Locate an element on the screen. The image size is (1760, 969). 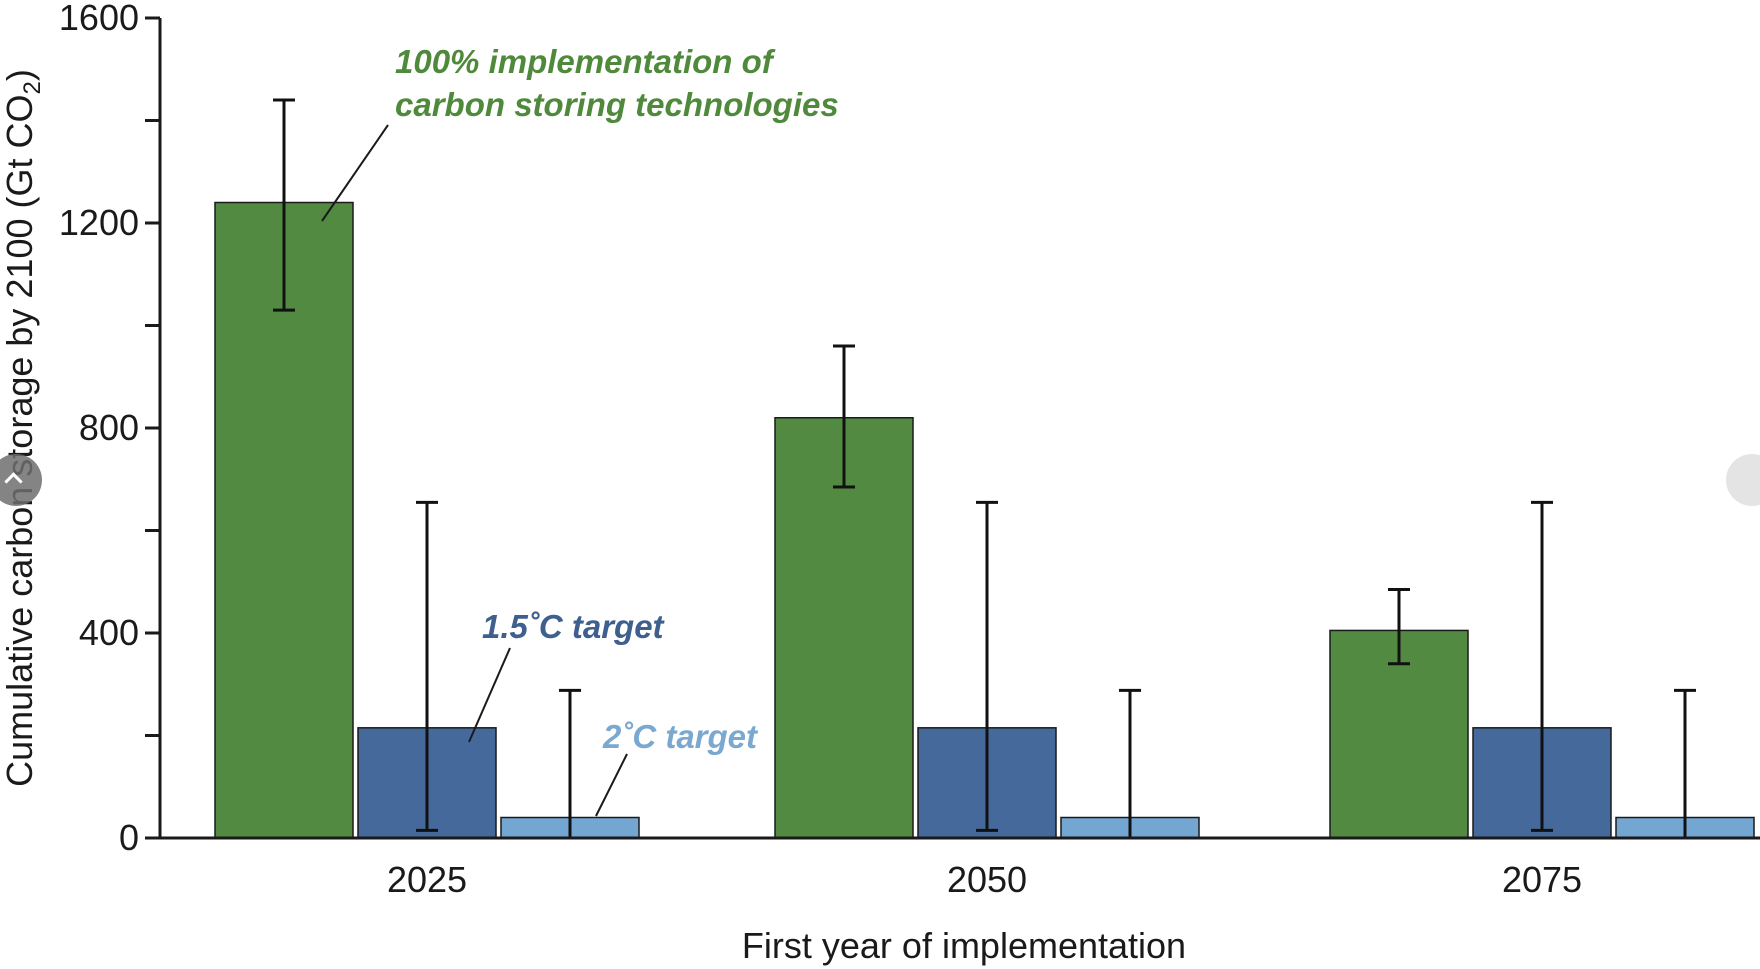
annotation-full-line1: 100% implementation of is located at coordinates (585, 61).